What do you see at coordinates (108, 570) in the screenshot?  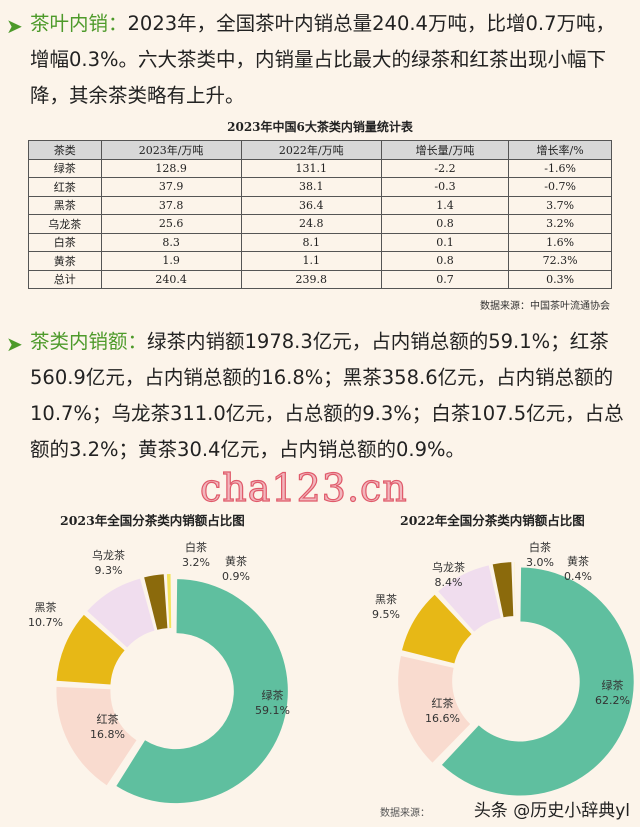 I see `slice-value: 9.3%` at bounding box center [108, 570].